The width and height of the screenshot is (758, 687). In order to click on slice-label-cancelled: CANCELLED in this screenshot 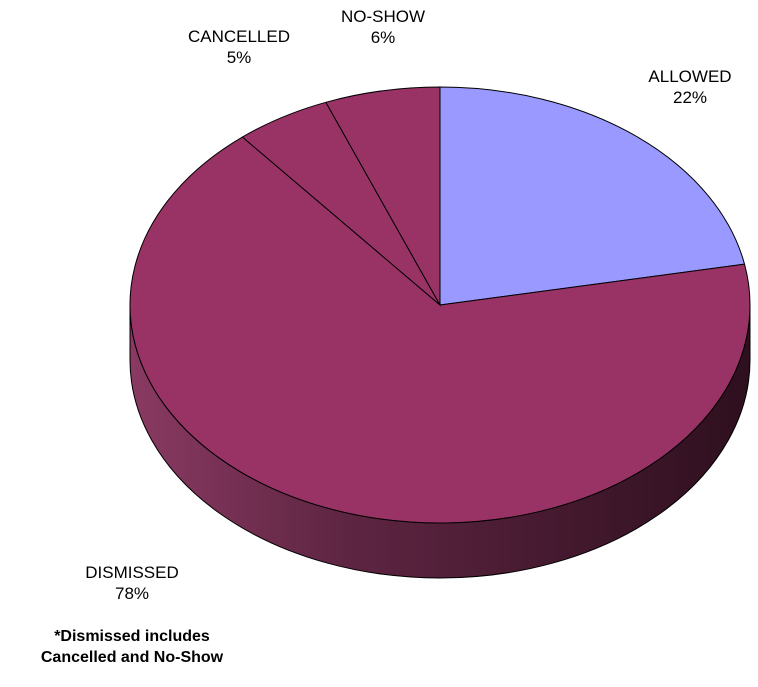, I will do `click(239, 36)`.